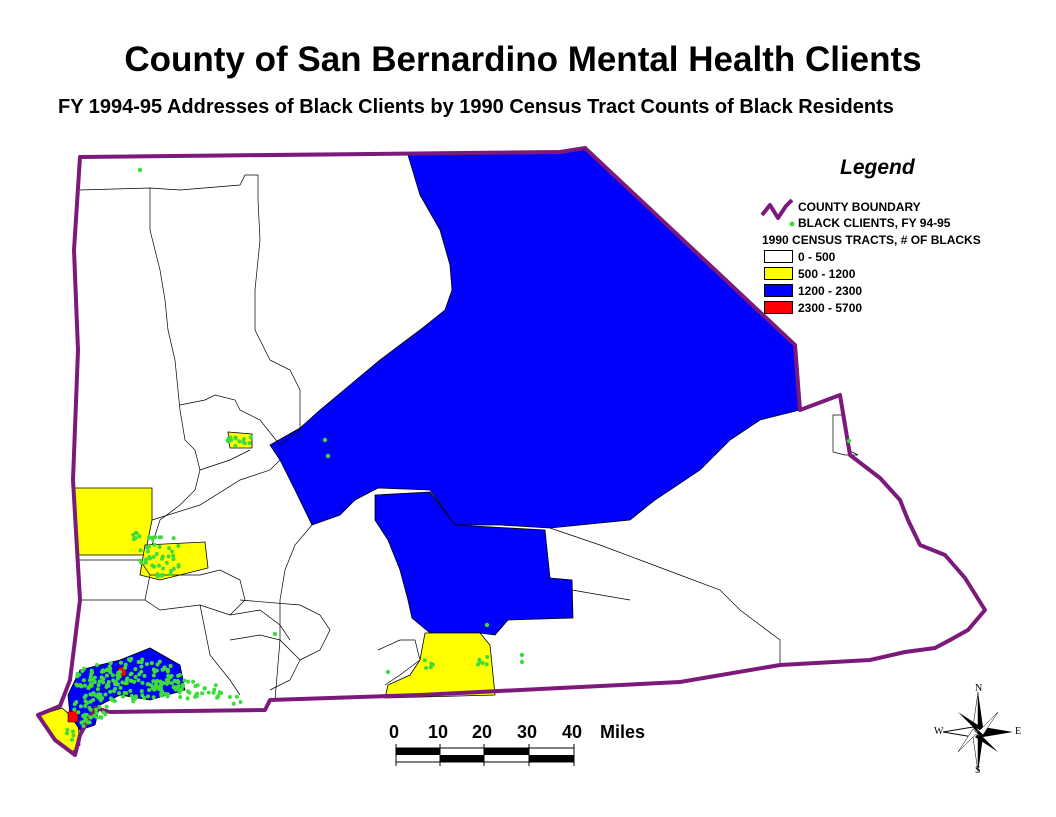 The image size is (1056, 817). What do you see at coordinates (438, 732) in the screenshot?
I see `scale-tick-label: 10` at bounding box center [438, 732].